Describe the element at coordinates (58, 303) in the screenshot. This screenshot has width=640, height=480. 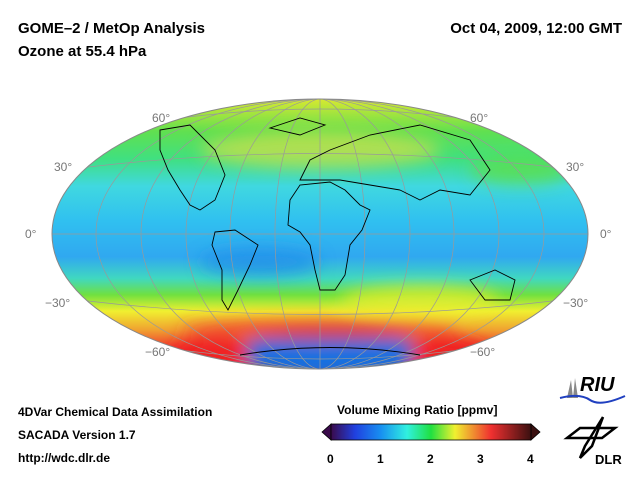
I see `lat-label-left-30s: −30°` at that location.